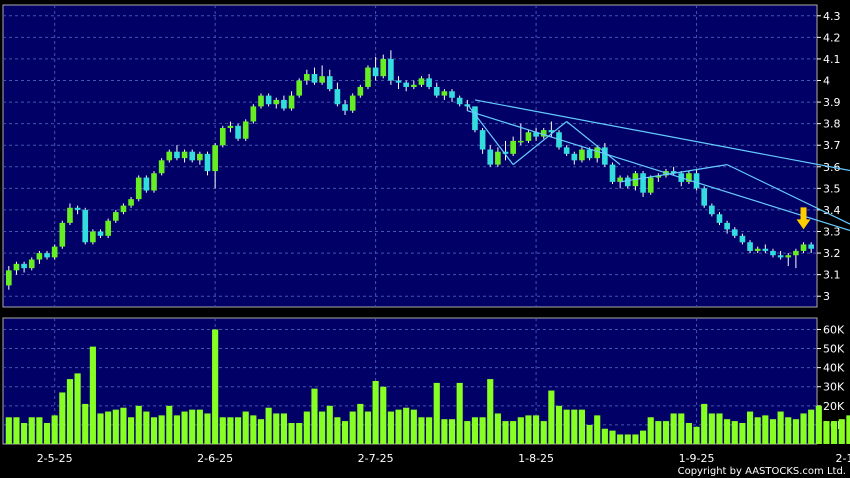  I want to click on copyright-text: Copyright by AASTOCKS.com Ltd., so click(762, 471).